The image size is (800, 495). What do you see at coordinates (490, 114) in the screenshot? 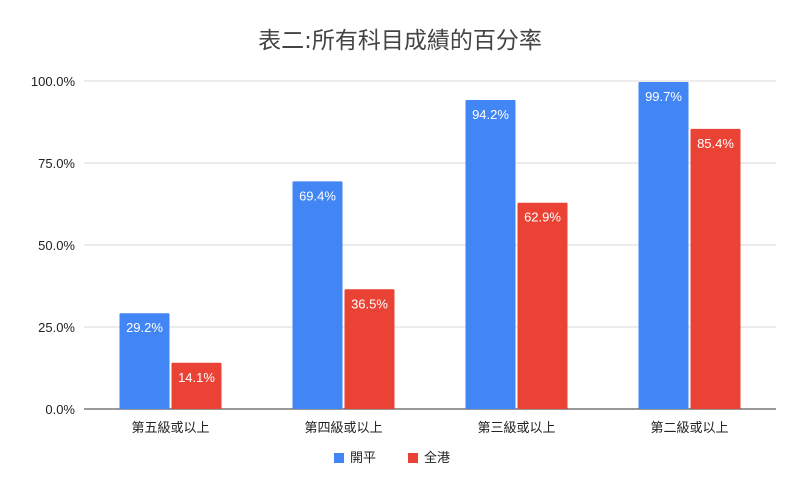
I see `data-label: 94.2%` at bounding box center [490, 114].